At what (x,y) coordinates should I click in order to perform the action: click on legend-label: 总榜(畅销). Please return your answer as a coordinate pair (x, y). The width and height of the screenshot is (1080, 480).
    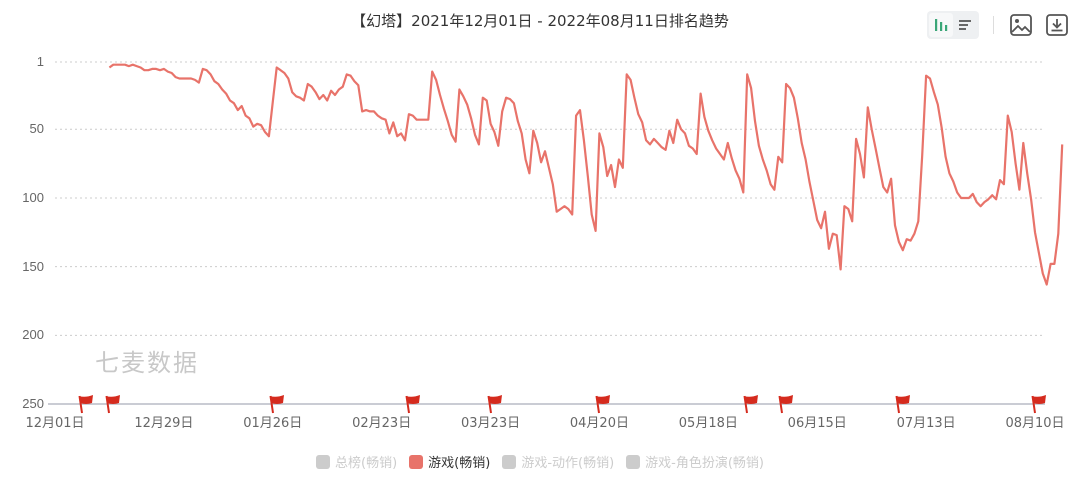
    Looking at the image, I should click on (366, 463).